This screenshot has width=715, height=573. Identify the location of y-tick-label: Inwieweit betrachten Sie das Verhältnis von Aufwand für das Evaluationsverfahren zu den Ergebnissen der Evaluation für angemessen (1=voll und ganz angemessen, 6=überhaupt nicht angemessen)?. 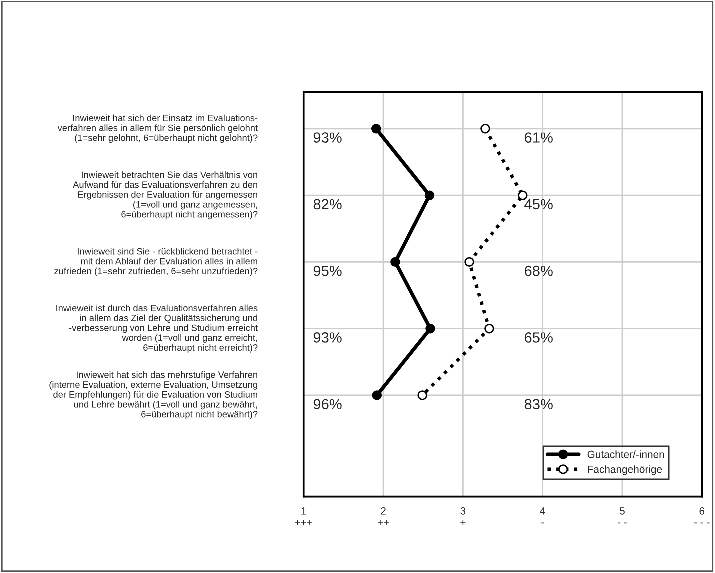
(165, 196).